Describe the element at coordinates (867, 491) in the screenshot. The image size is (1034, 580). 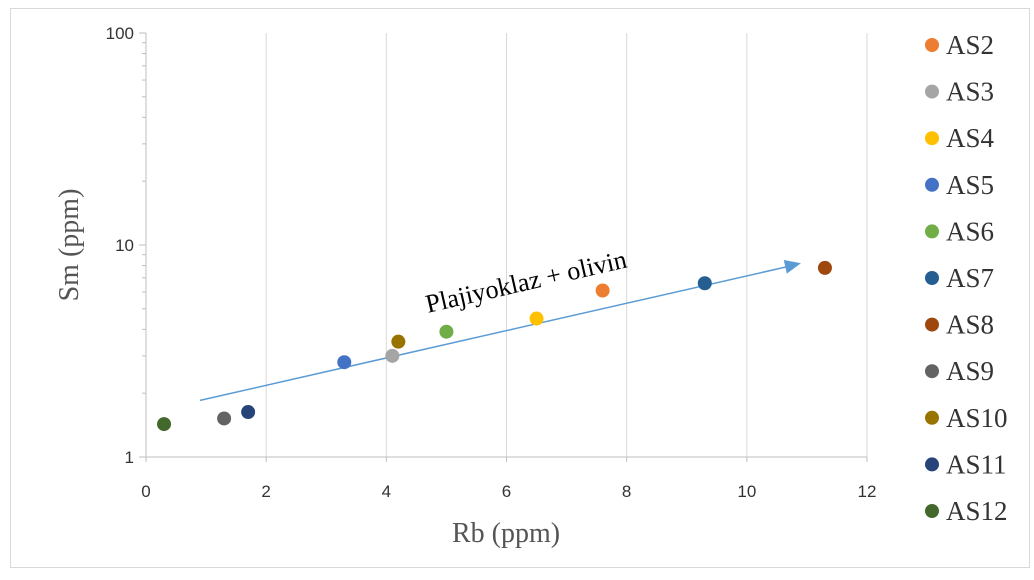
I see `x-tick-label: 12` at that location.